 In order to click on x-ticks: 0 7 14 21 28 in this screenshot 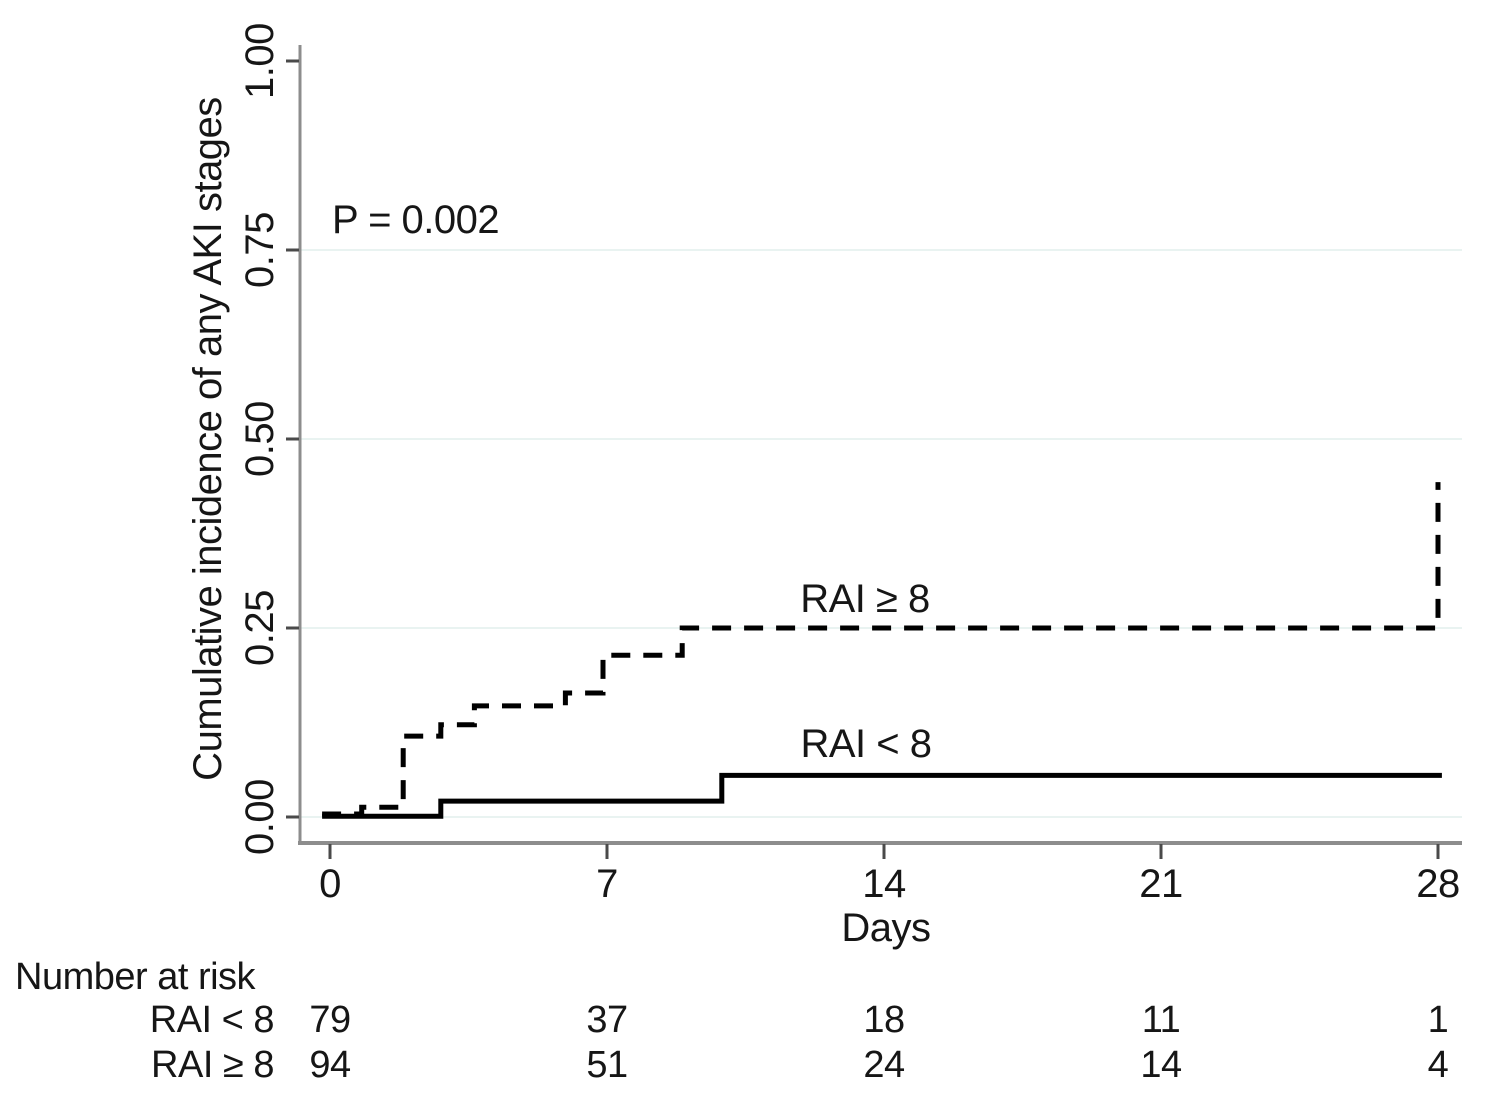, I will do `click(889, 875)`.